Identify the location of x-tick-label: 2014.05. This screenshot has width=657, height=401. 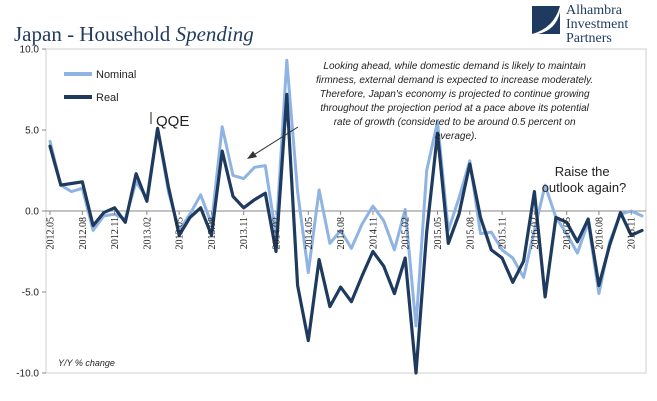
(309, 233).